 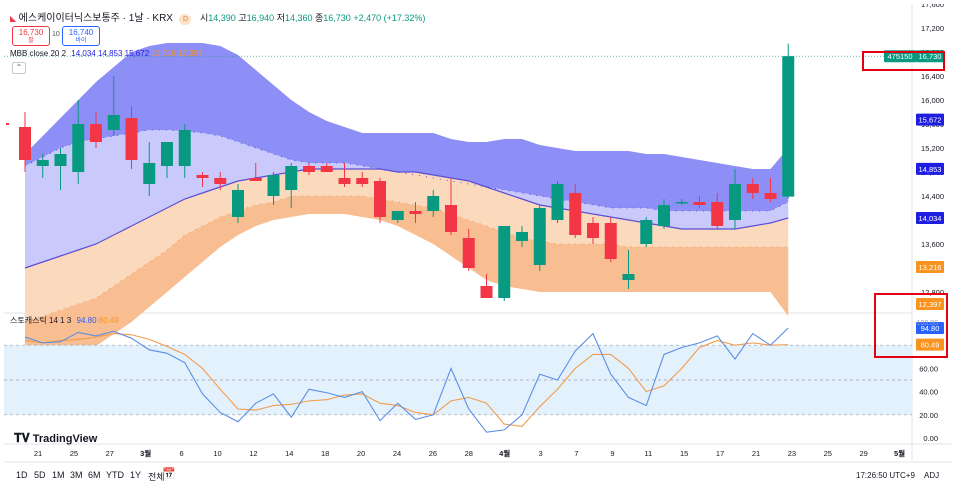 What do you see at coordinates (930, 438) in the screenshot?
I see `stoch-axis-label: 0.00` at bounding box center [930, 438].